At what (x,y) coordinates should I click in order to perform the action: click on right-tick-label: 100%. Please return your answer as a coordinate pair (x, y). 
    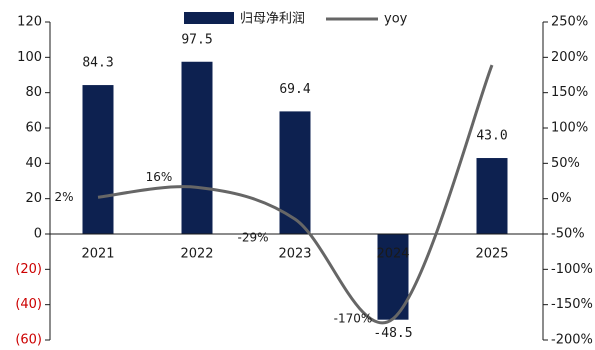
    Looking at the image, I should click on (569, 128).